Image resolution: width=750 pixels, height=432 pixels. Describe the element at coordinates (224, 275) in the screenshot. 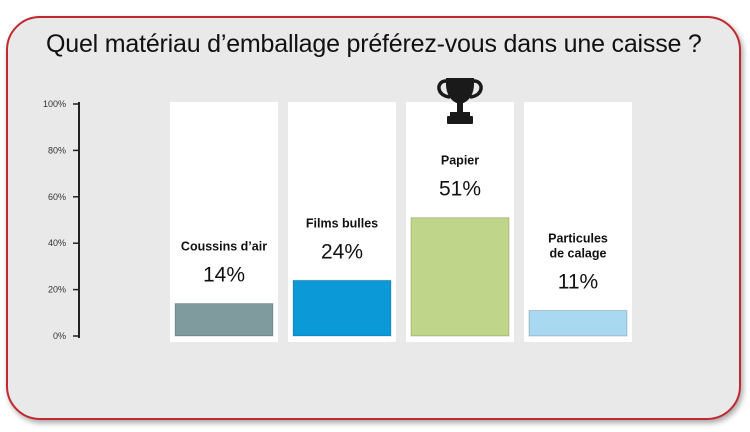

I see `data-label: 14%` at that location.